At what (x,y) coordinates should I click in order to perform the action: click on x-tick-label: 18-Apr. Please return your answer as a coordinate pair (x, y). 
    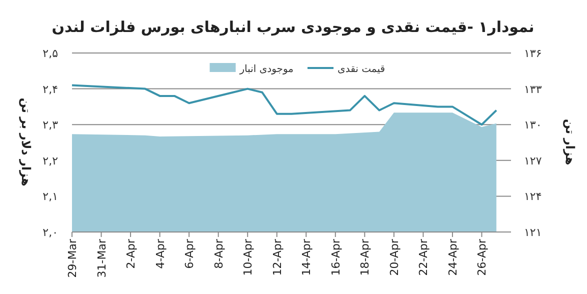
    Looking at the image, I should click on (365, 257).